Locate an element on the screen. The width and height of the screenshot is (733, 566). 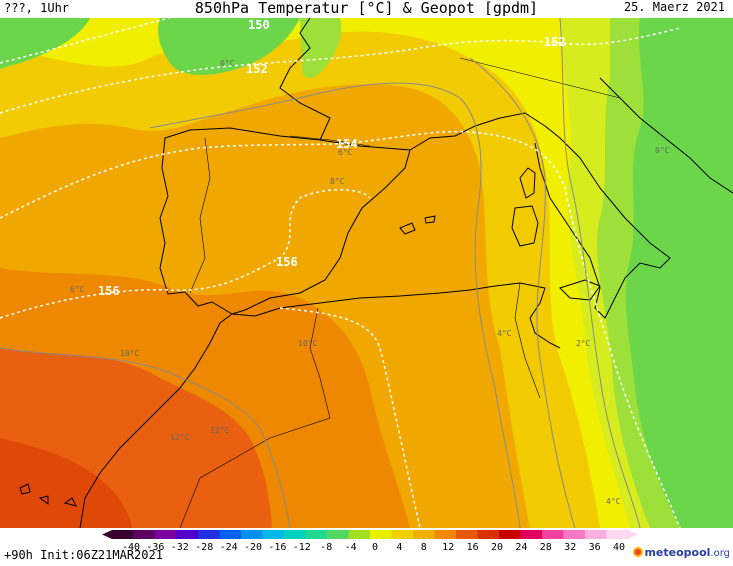
temp-label: 8°C is located at coordinates (337, 181).